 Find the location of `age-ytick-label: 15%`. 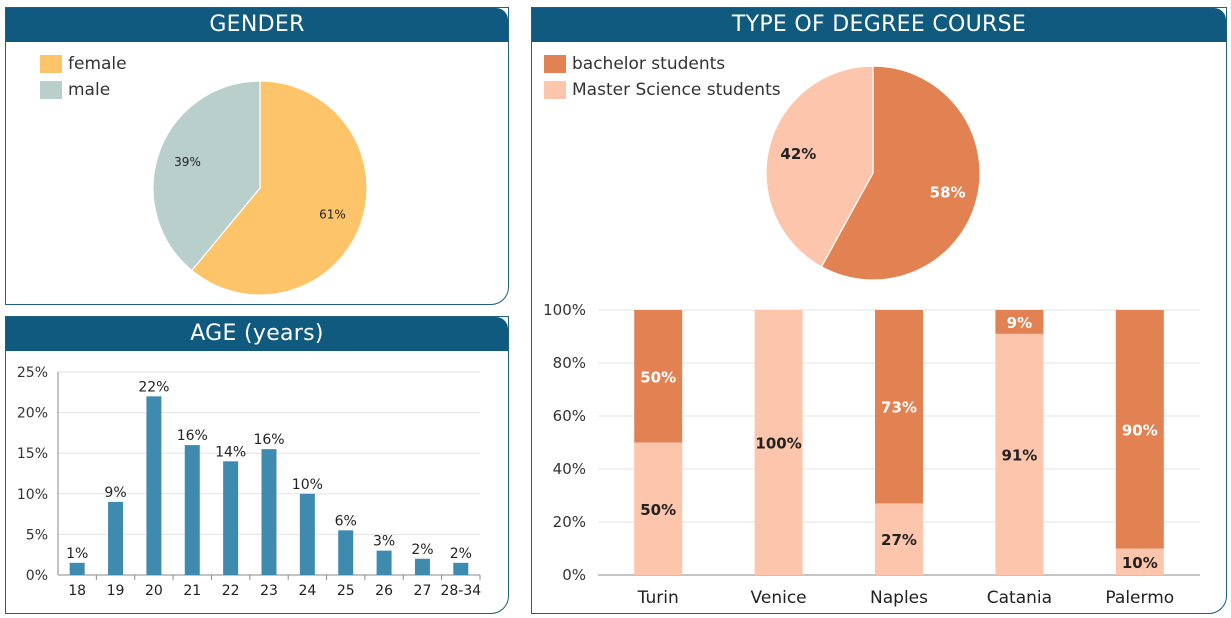

age-ytick-label: 15% is located at coordinates (32, 454).